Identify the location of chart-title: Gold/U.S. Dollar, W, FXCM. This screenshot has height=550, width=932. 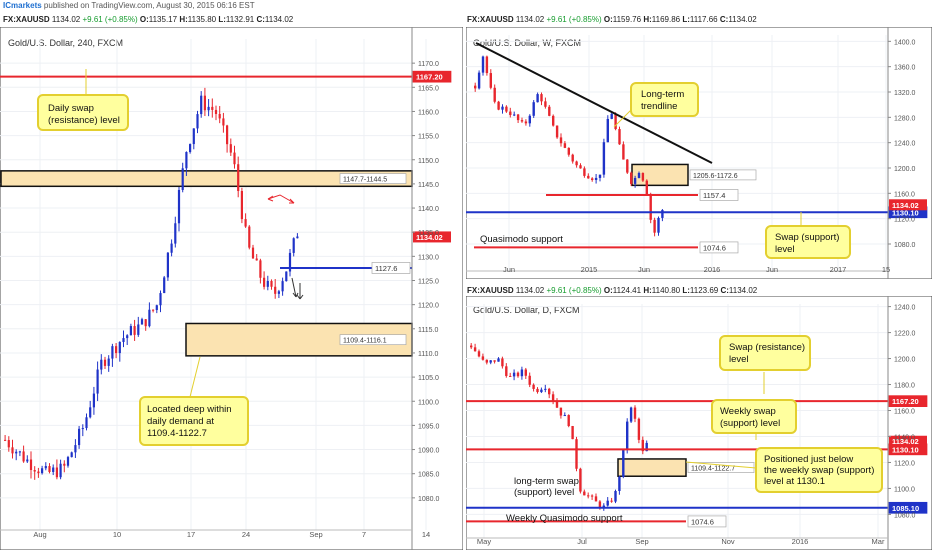
(527, 43).